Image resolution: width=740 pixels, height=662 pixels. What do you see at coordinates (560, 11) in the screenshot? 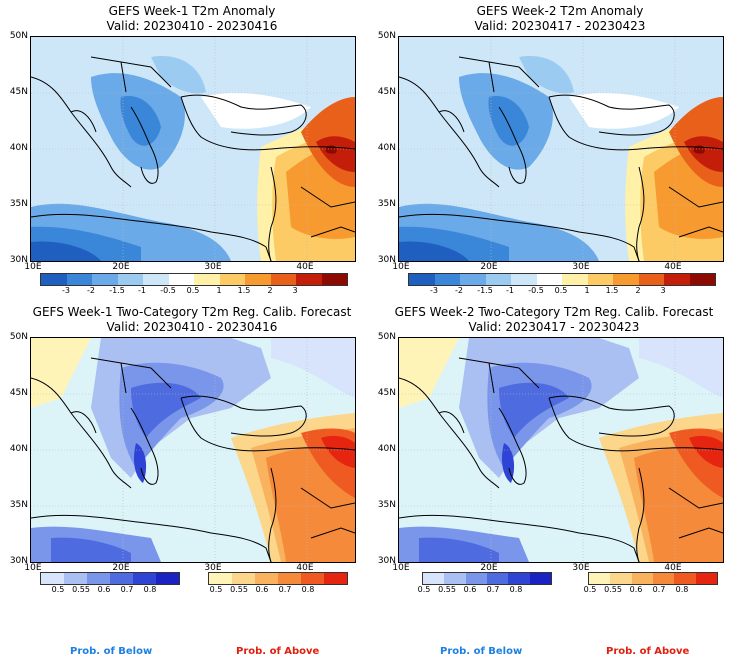
I see `panel-title: GEFS Week-2 T2m Anomaly` at bounding box center [560, 11].